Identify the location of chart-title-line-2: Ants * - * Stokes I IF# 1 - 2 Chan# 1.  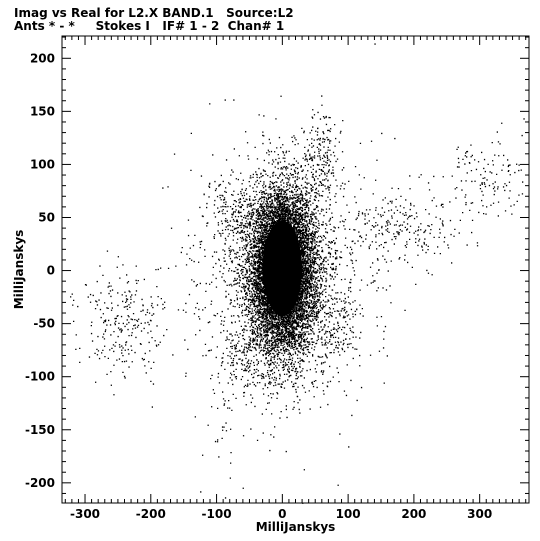
(149, 26).